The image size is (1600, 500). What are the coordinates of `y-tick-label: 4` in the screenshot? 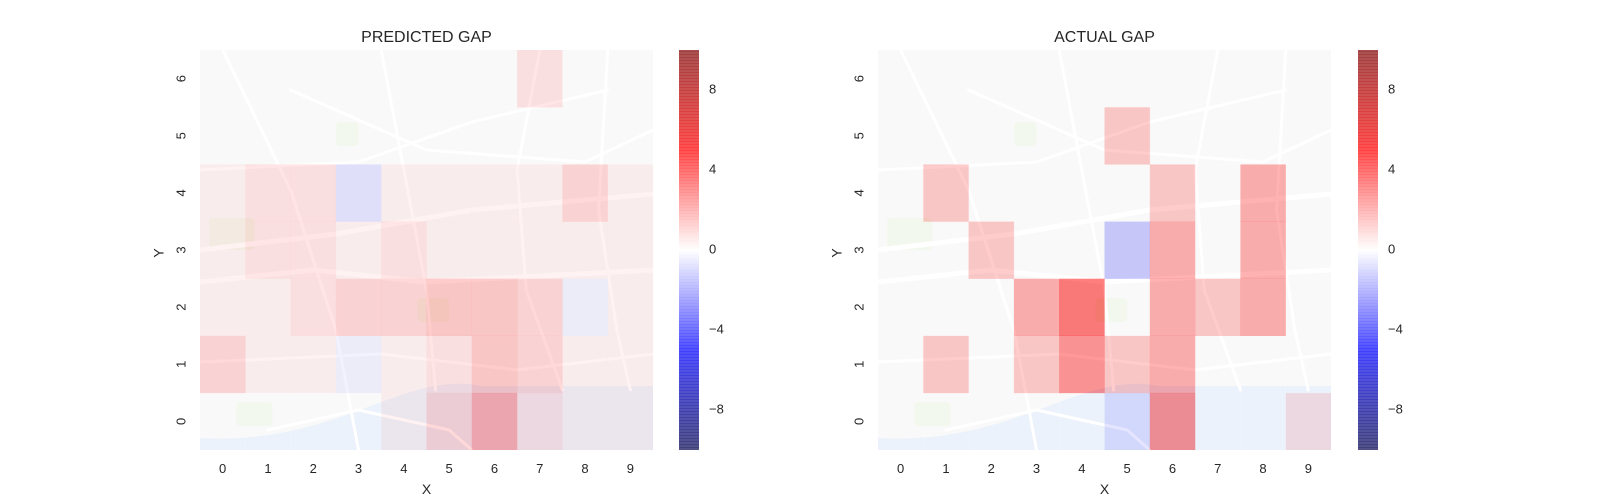 It's located at (180, 192).